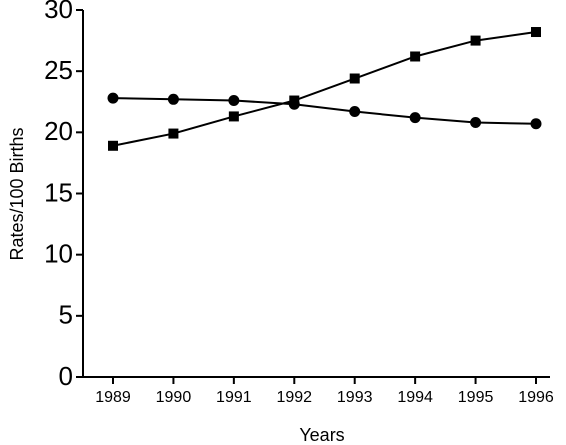  What do you see at coordinates (321, 435) in the screenshot?
I see `x-axis-label: Years` at bounding box center [321, 435].